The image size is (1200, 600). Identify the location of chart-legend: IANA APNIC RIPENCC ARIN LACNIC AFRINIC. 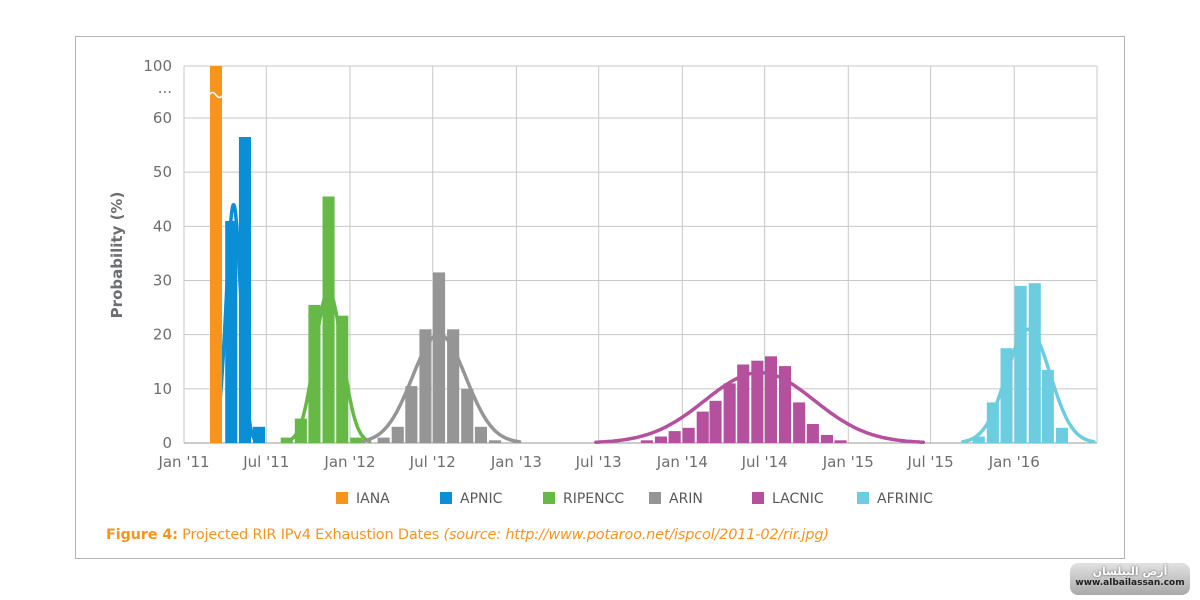
(634, 499).